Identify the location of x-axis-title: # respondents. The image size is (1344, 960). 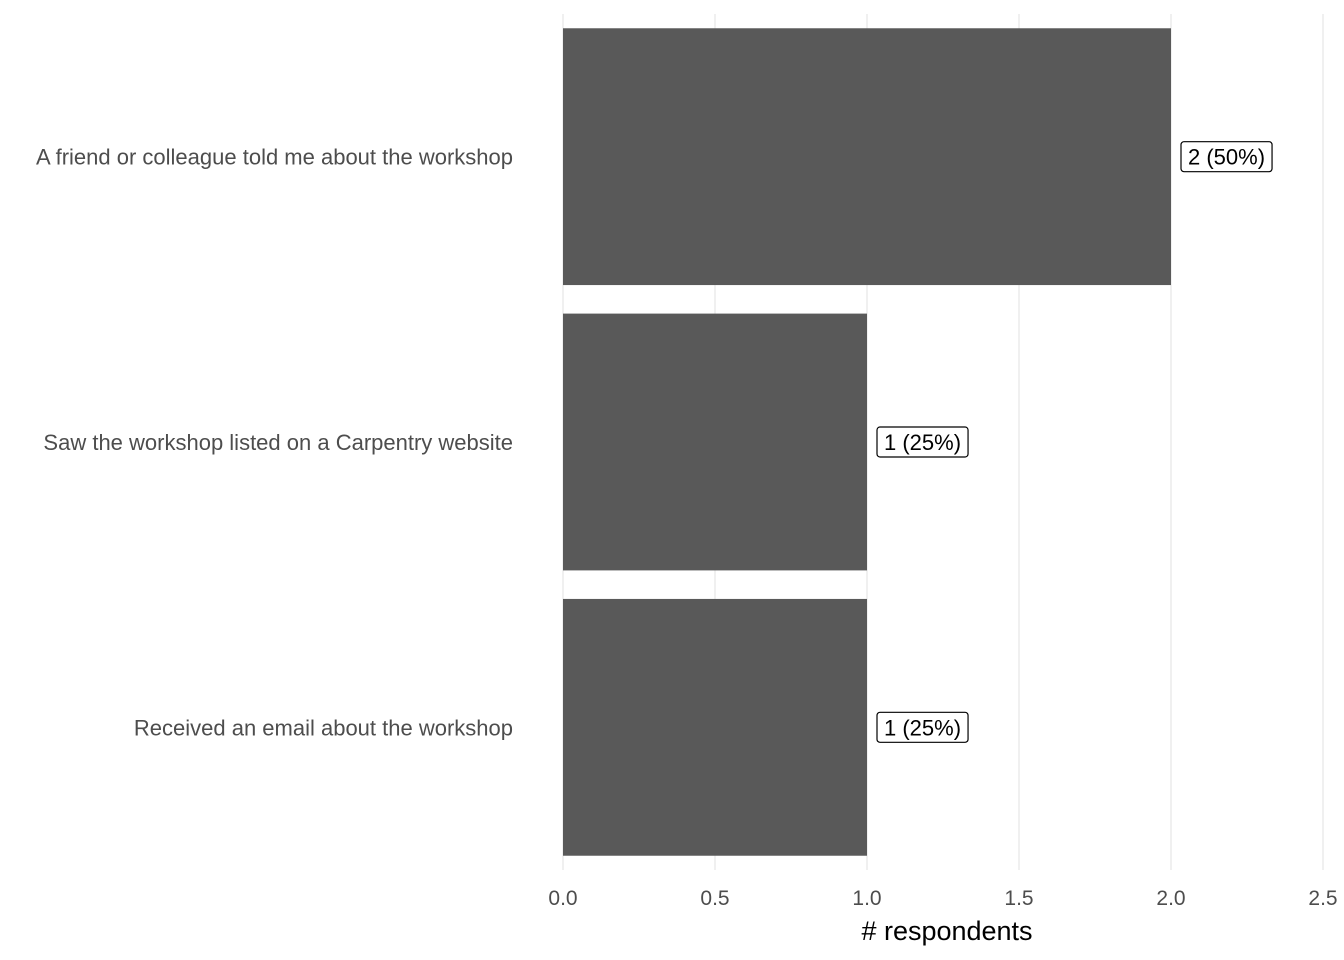
(946, 931).